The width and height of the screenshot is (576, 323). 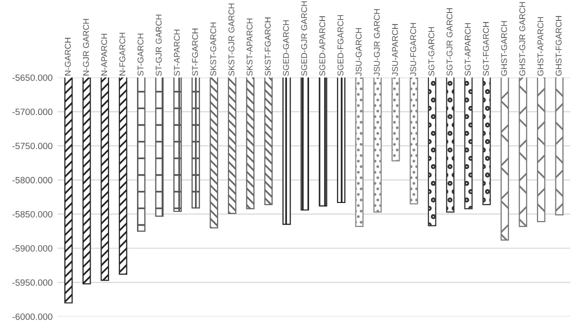 What do you see at coordinates (159, 45) in the screenshot?
I see `x-tick-label: ST-GJR GARCH` at bounding box center [159, 45].